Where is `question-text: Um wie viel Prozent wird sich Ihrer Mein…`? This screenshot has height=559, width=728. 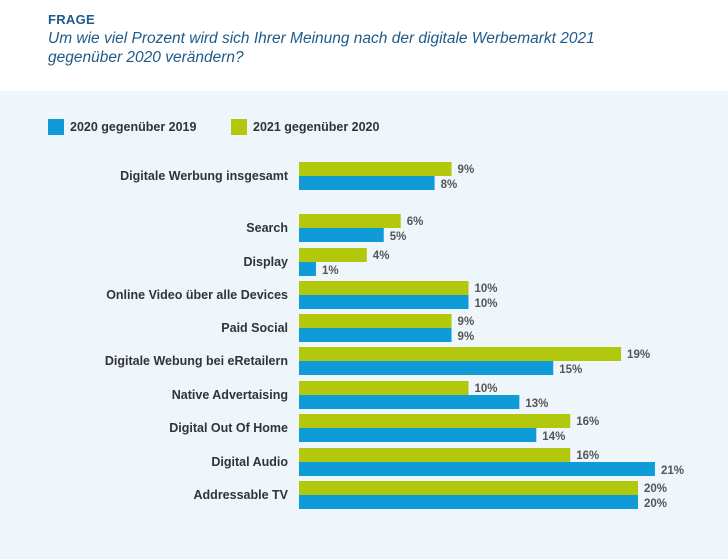 question-text: Um wie viel Prozent wird sich Ihrer Mein… is located at coordinates (383, 48).